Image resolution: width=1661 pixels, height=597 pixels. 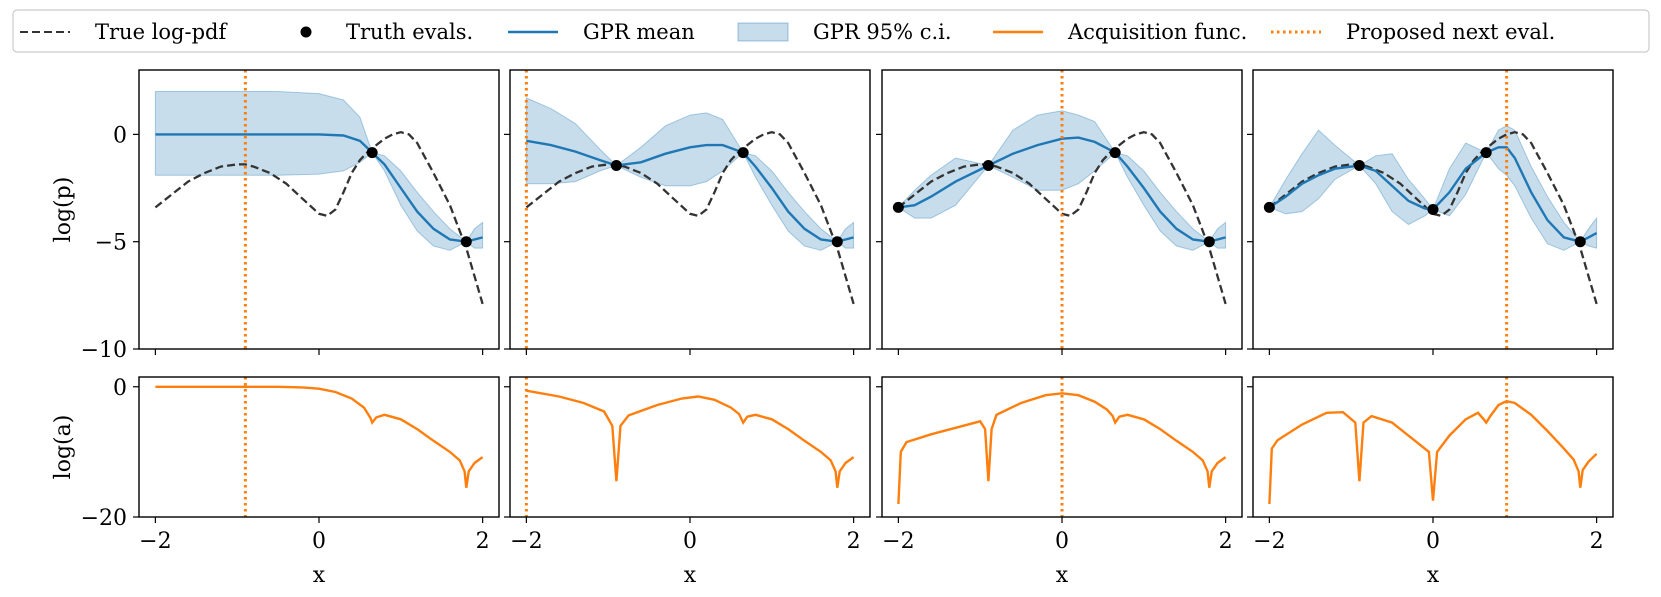 What do you see at coordinates (882, 32) in the screenshot?
I see `legend-label-ci: GPR 95% c.i.` at bounding box center [882, 32].